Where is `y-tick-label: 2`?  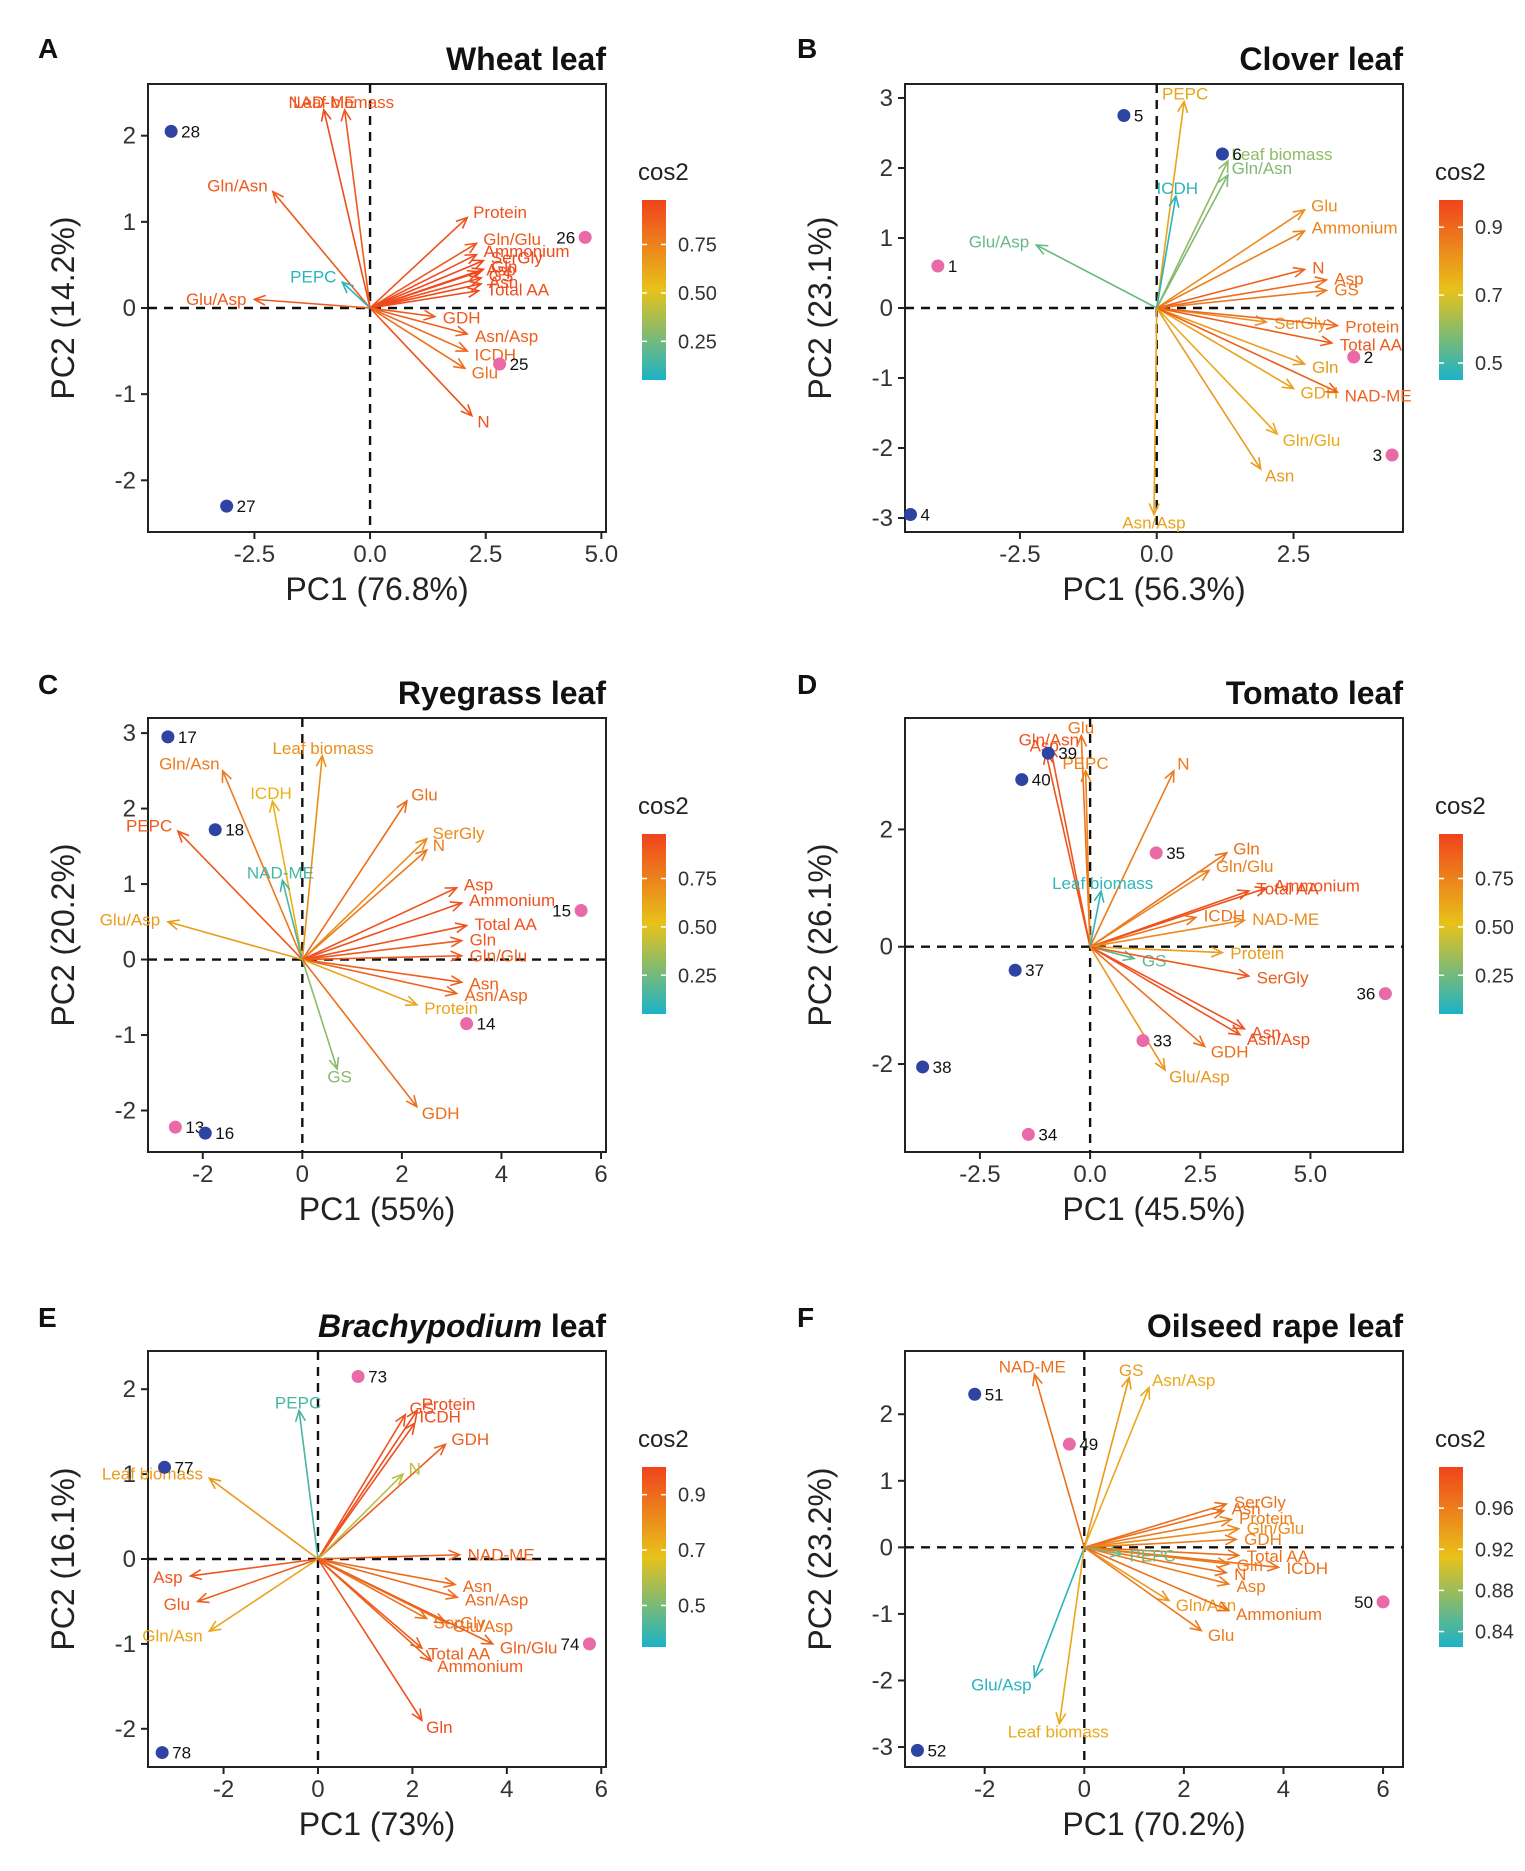 y-tick-label: 2 is located at coordinates (129, 136).